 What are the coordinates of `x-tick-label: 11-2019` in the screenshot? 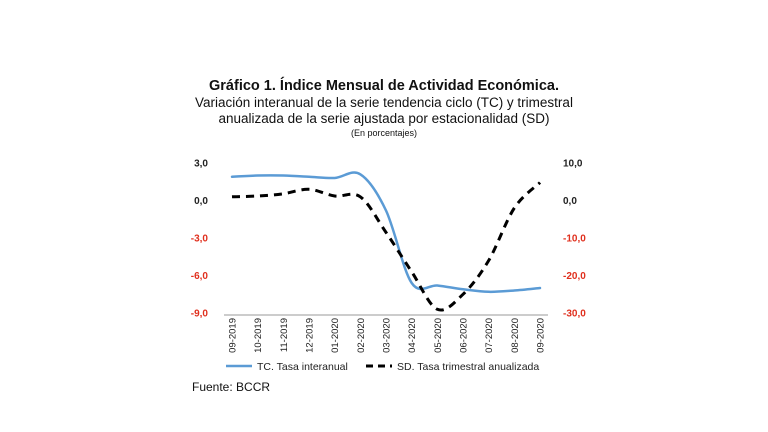 It's located at (284, 335).